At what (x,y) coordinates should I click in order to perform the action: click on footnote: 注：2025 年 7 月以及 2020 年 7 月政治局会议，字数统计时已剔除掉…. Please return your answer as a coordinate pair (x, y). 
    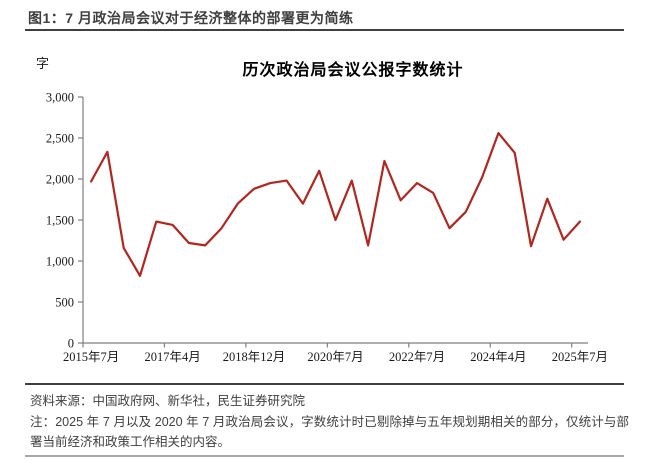
    Looking at the image, I should click on (329, 432).